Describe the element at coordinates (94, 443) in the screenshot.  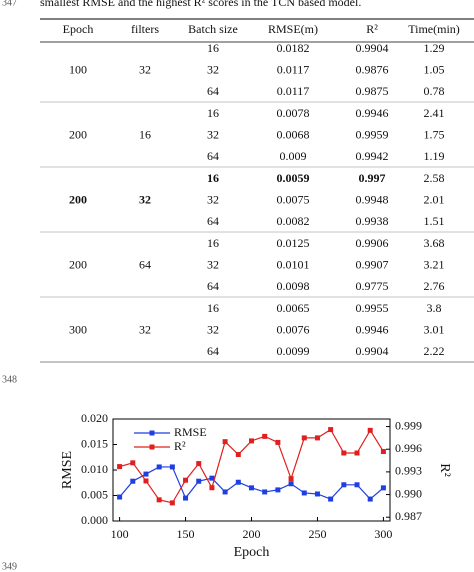
I see `y-tick-label: 0.015` at that location.